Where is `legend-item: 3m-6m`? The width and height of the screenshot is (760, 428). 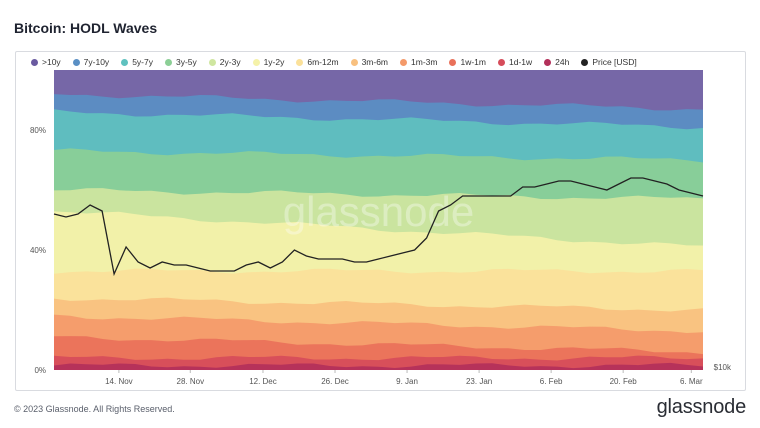 legend-item: 3m-6m is located at coordinates (369, 62).